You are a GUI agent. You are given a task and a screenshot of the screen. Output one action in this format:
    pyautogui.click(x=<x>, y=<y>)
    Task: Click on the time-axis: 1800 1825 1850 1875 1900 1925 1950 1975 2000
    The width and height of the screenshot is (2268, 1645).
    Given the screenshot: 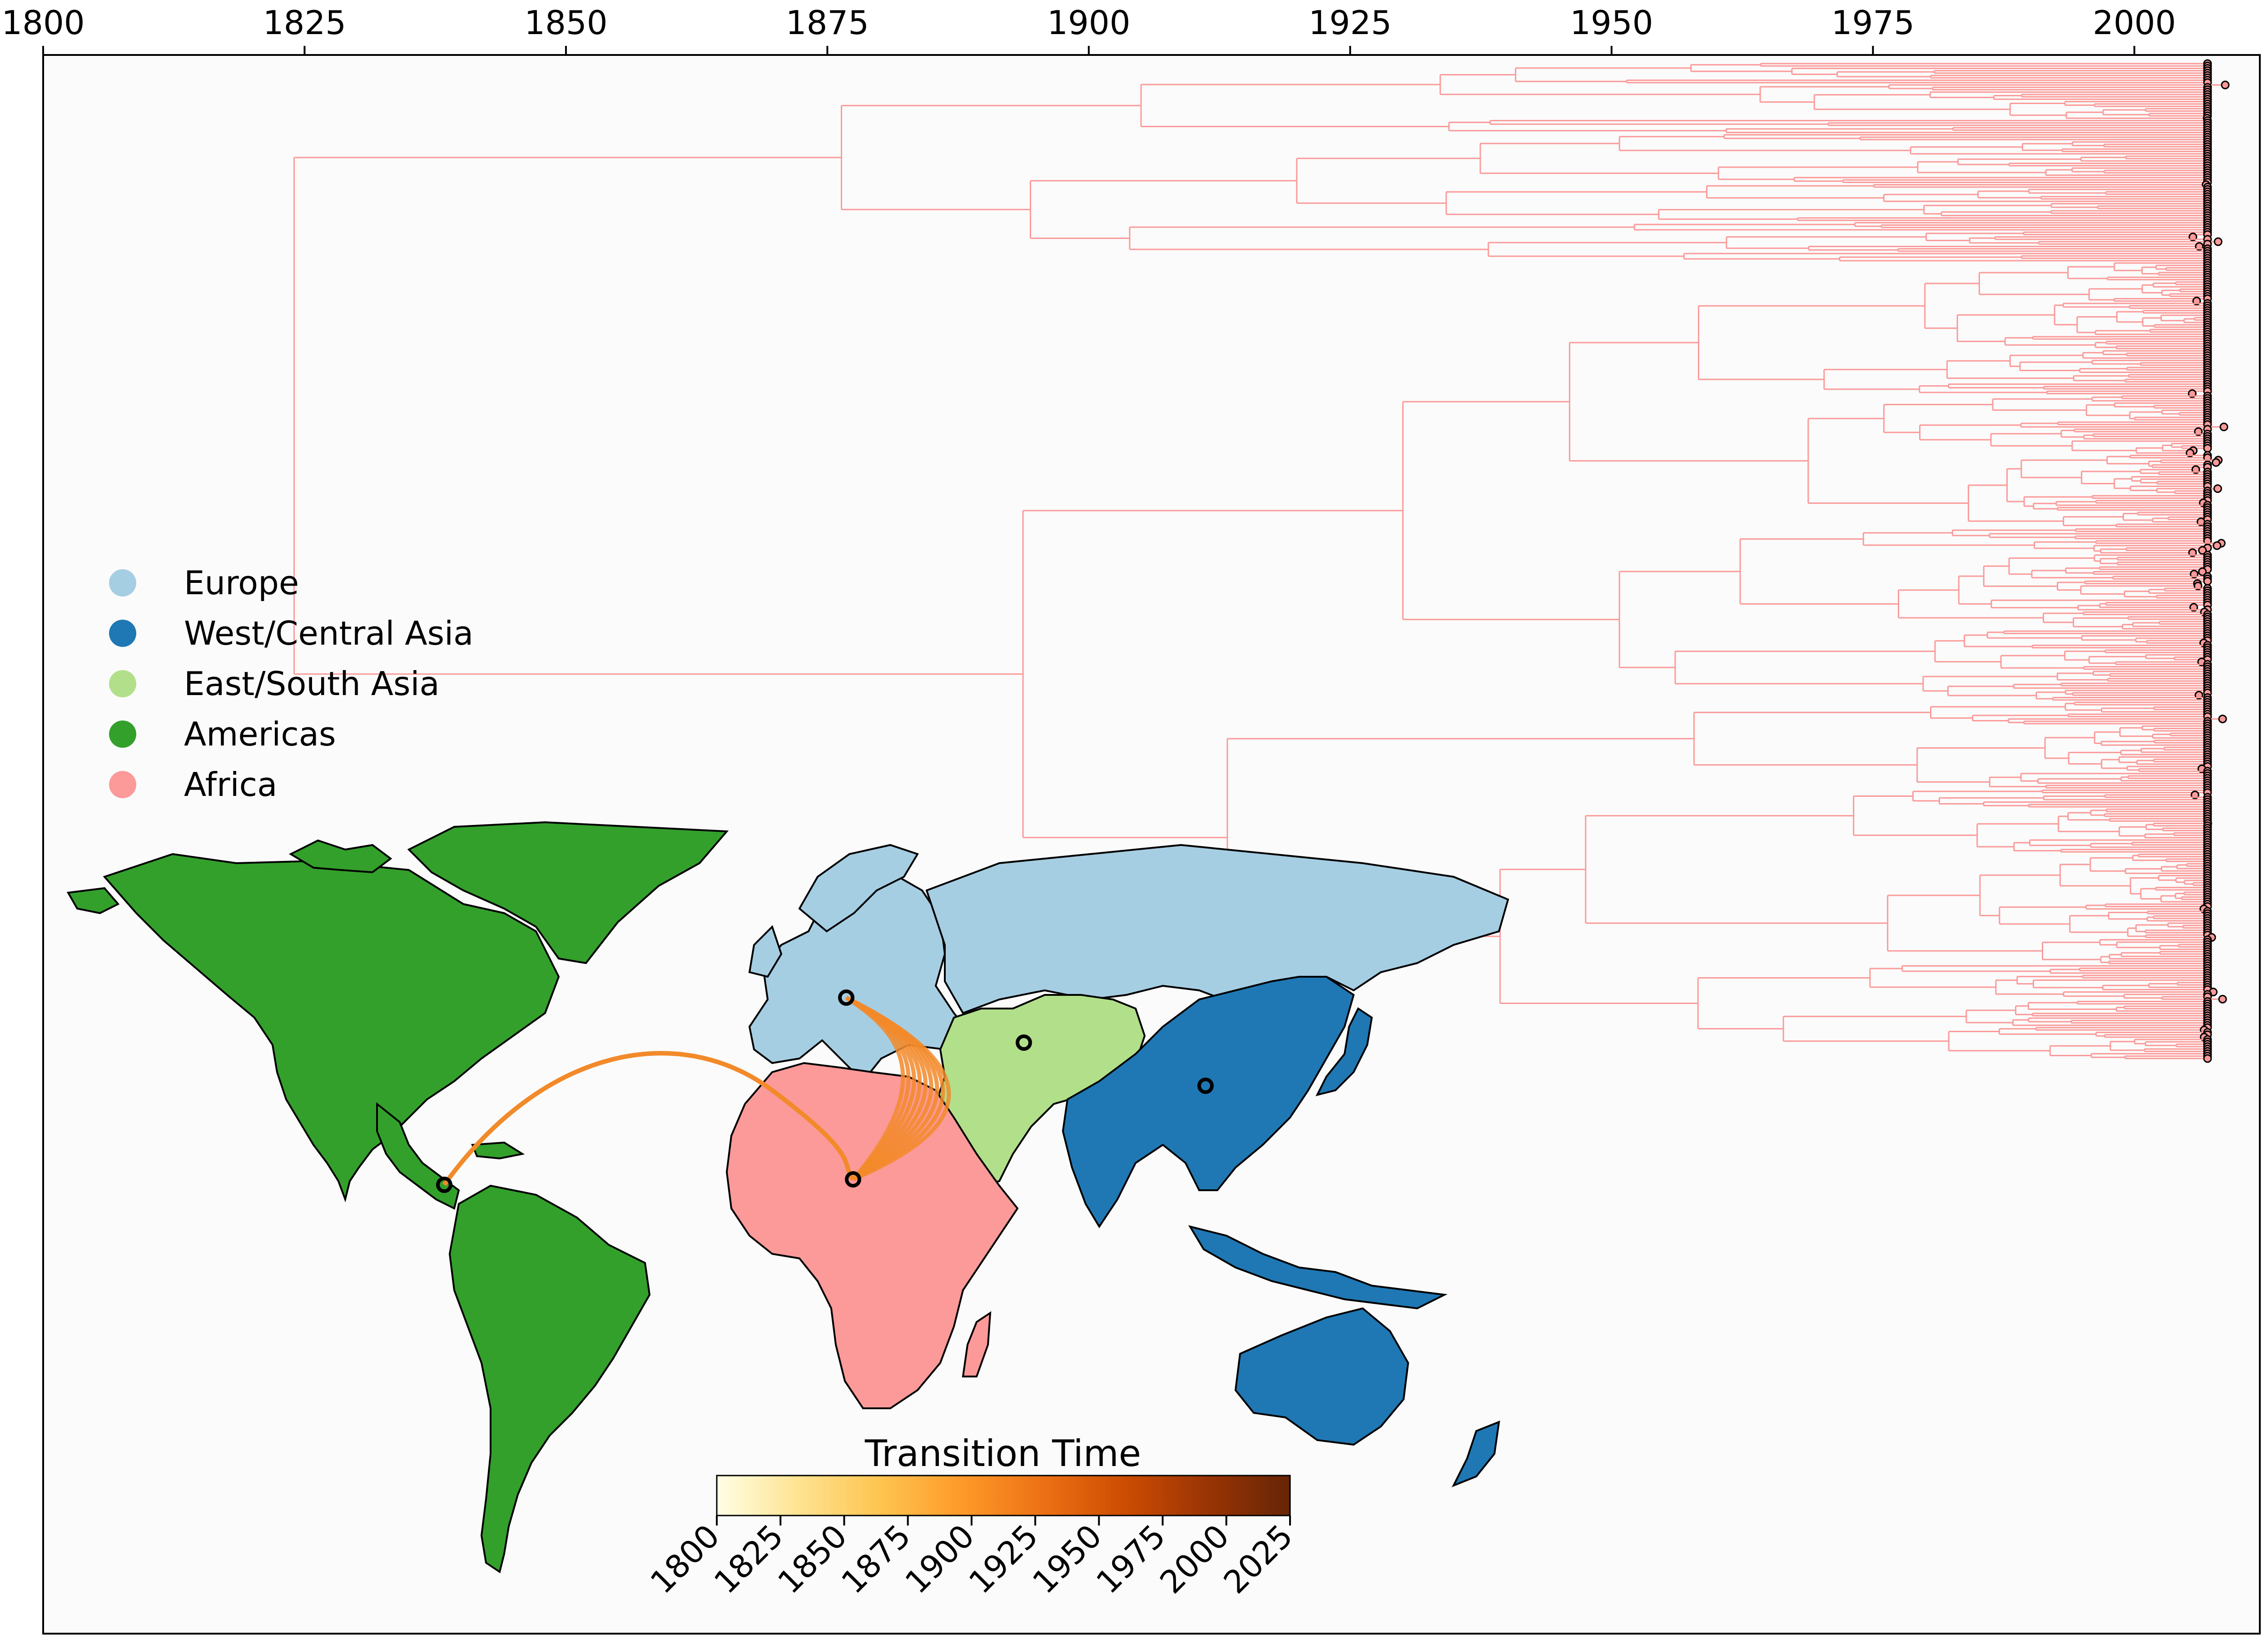 What is the action you would take?
    pyautogui.click(x=1088, y=30)
    